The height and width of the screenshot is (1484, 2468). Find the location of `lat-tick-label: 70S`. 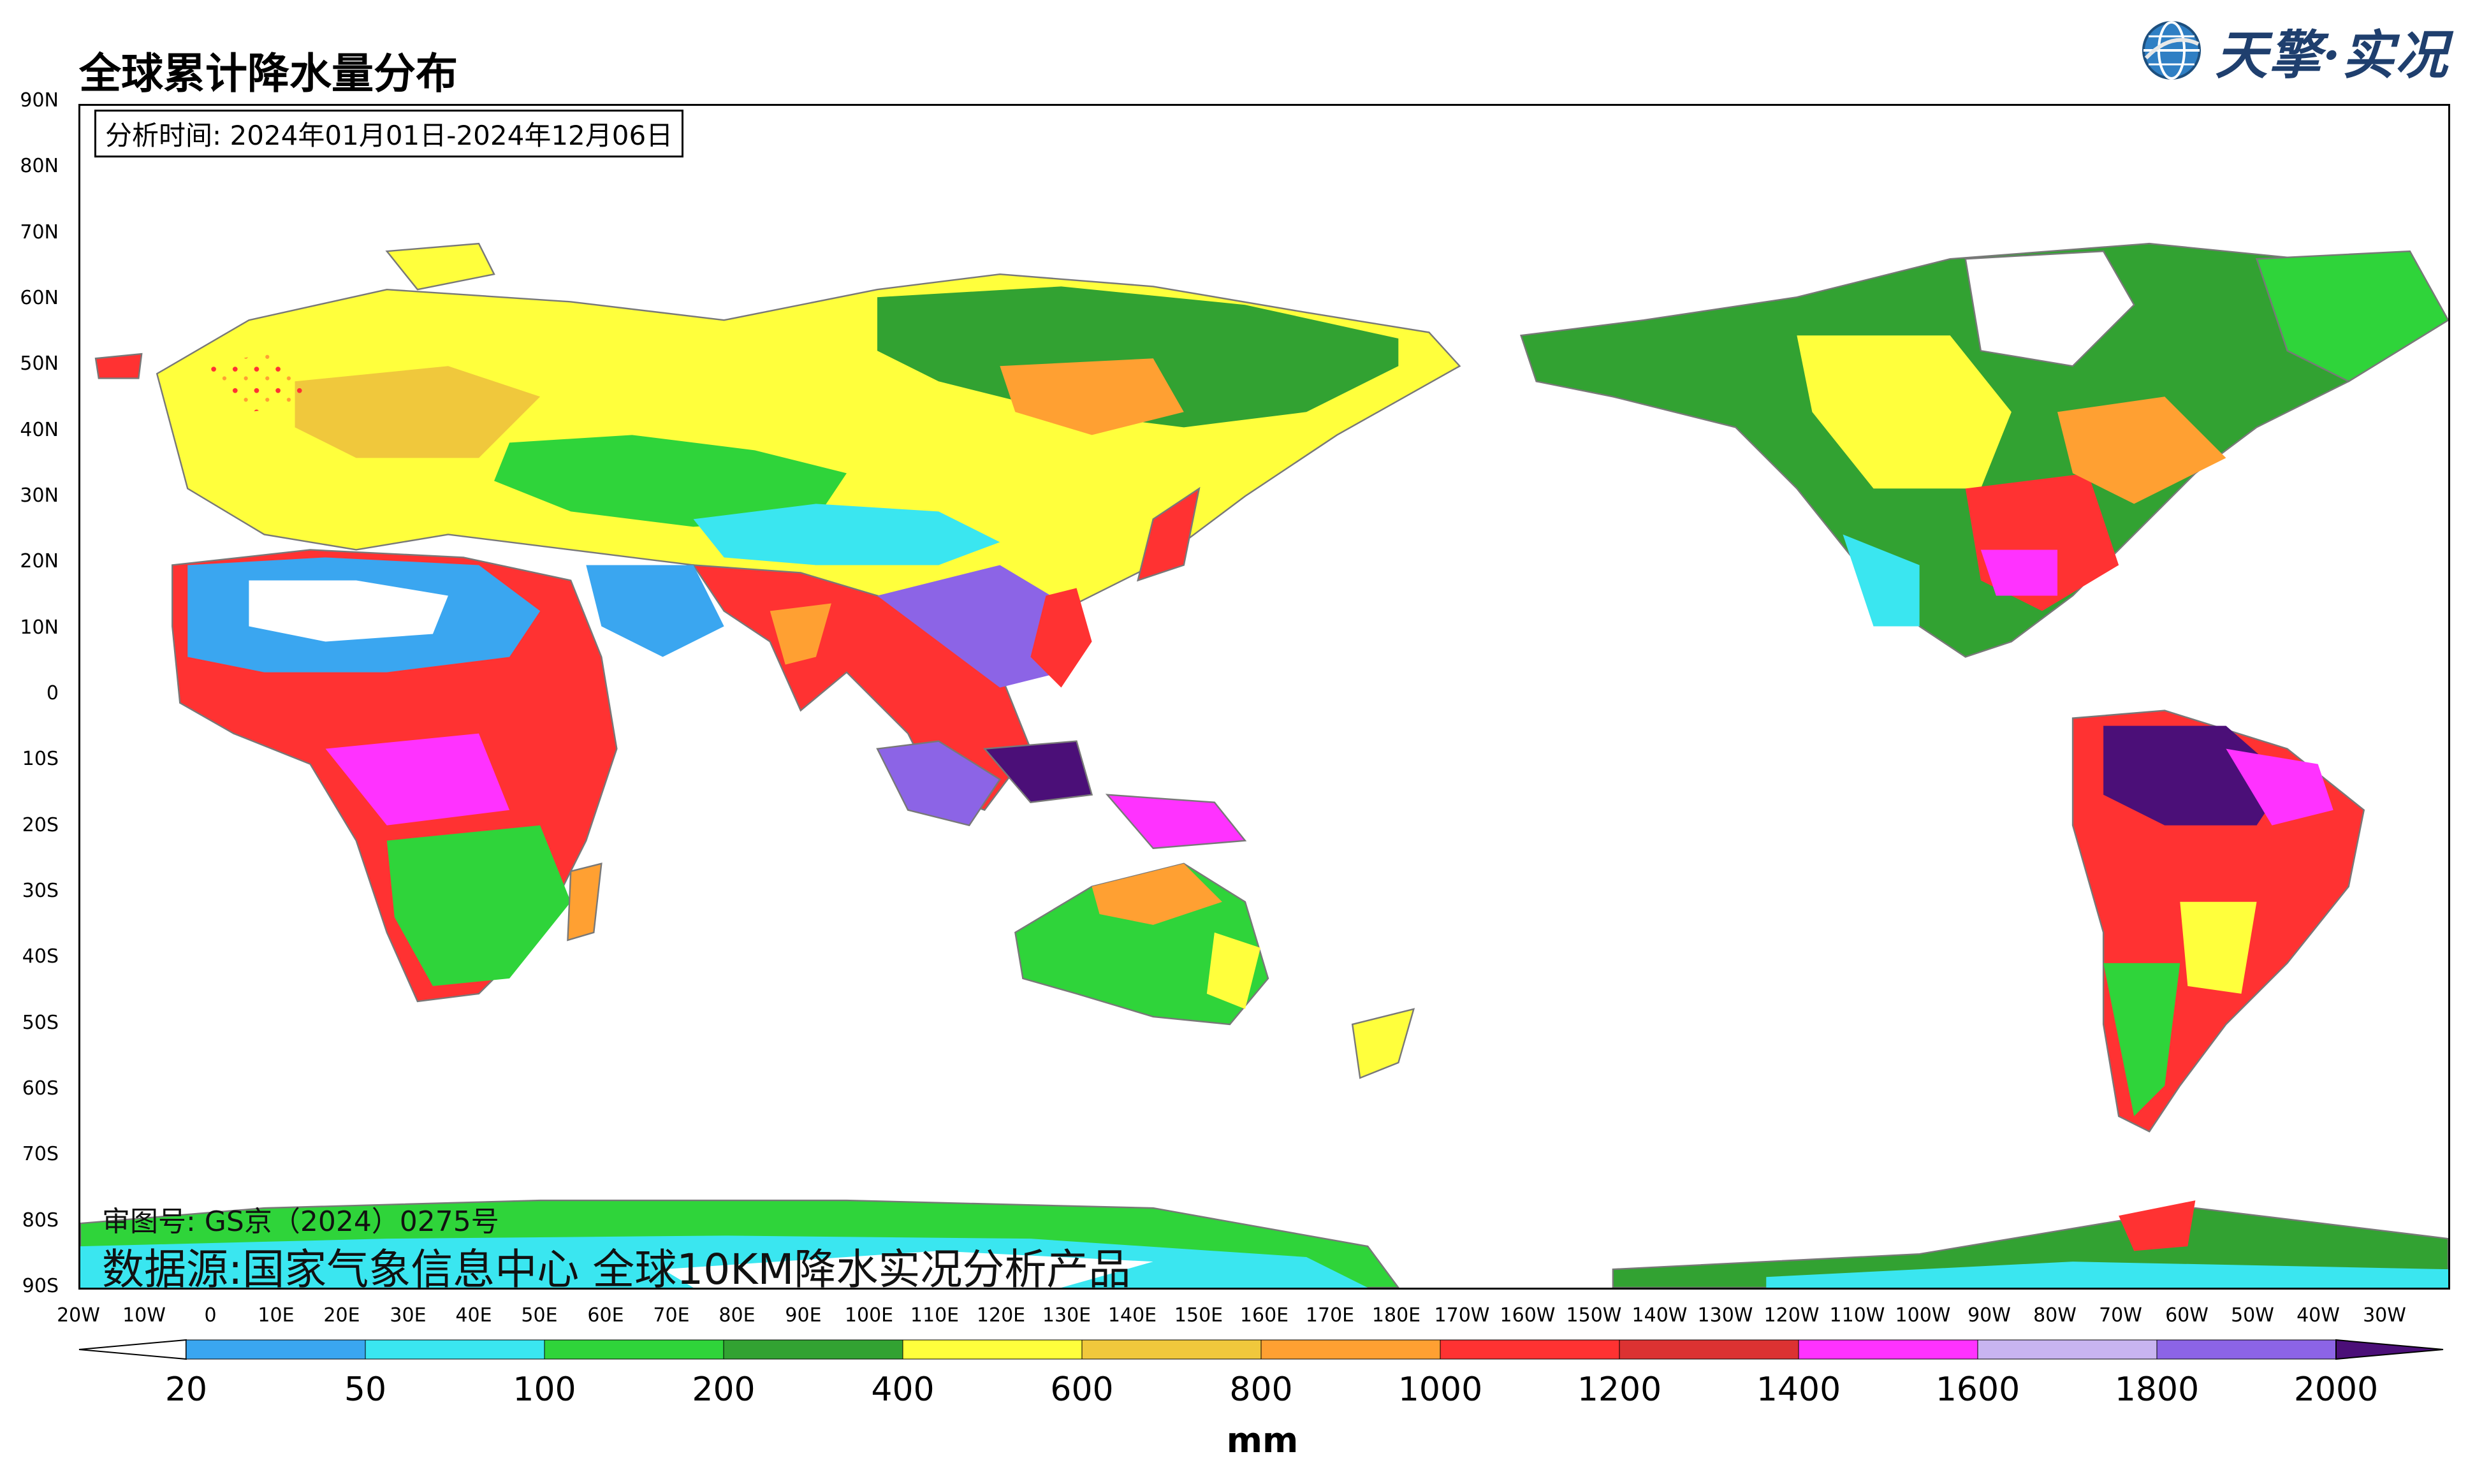

lat-tick-label: 70S is located at coordinates (40, 1154).